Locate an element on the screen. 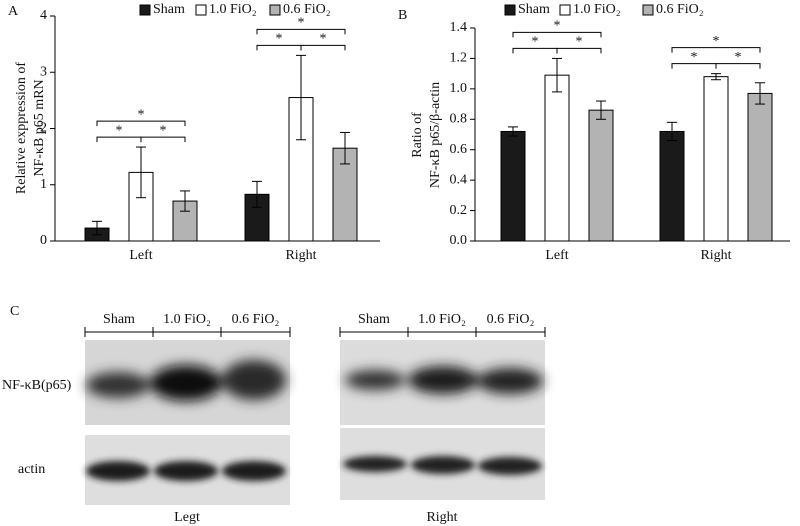  y-tick-label: 0.8 is located at coordinates (459, 119).